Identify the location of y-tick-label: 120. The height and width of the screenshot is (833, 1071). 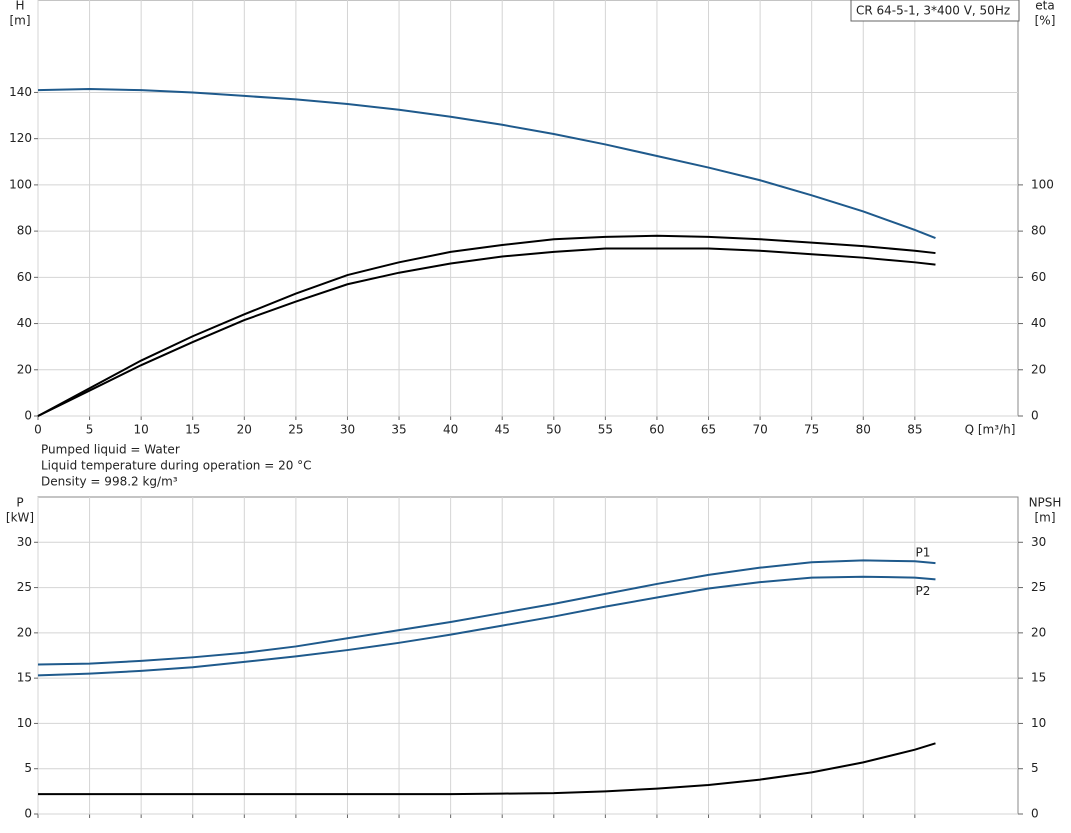
(20, 138).